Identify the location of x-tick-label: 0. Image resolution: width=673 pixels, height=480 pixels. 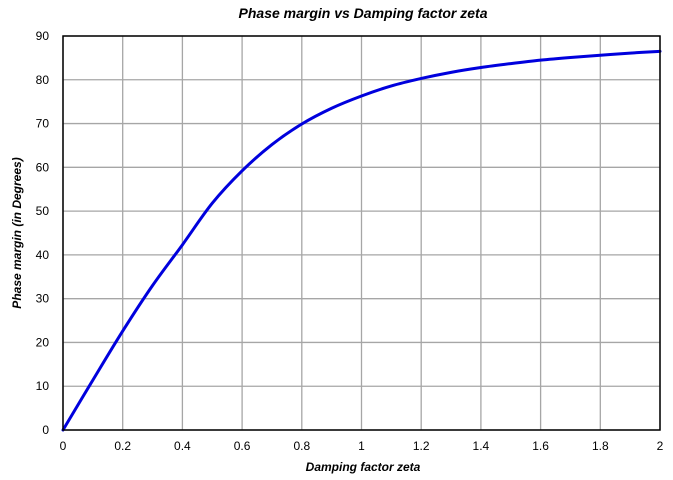
(63, 446).